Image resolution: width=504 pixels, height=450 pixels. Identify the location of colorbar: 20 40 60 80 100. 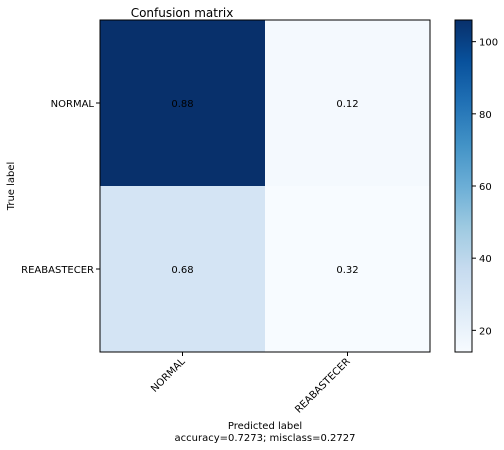
(476, 186).